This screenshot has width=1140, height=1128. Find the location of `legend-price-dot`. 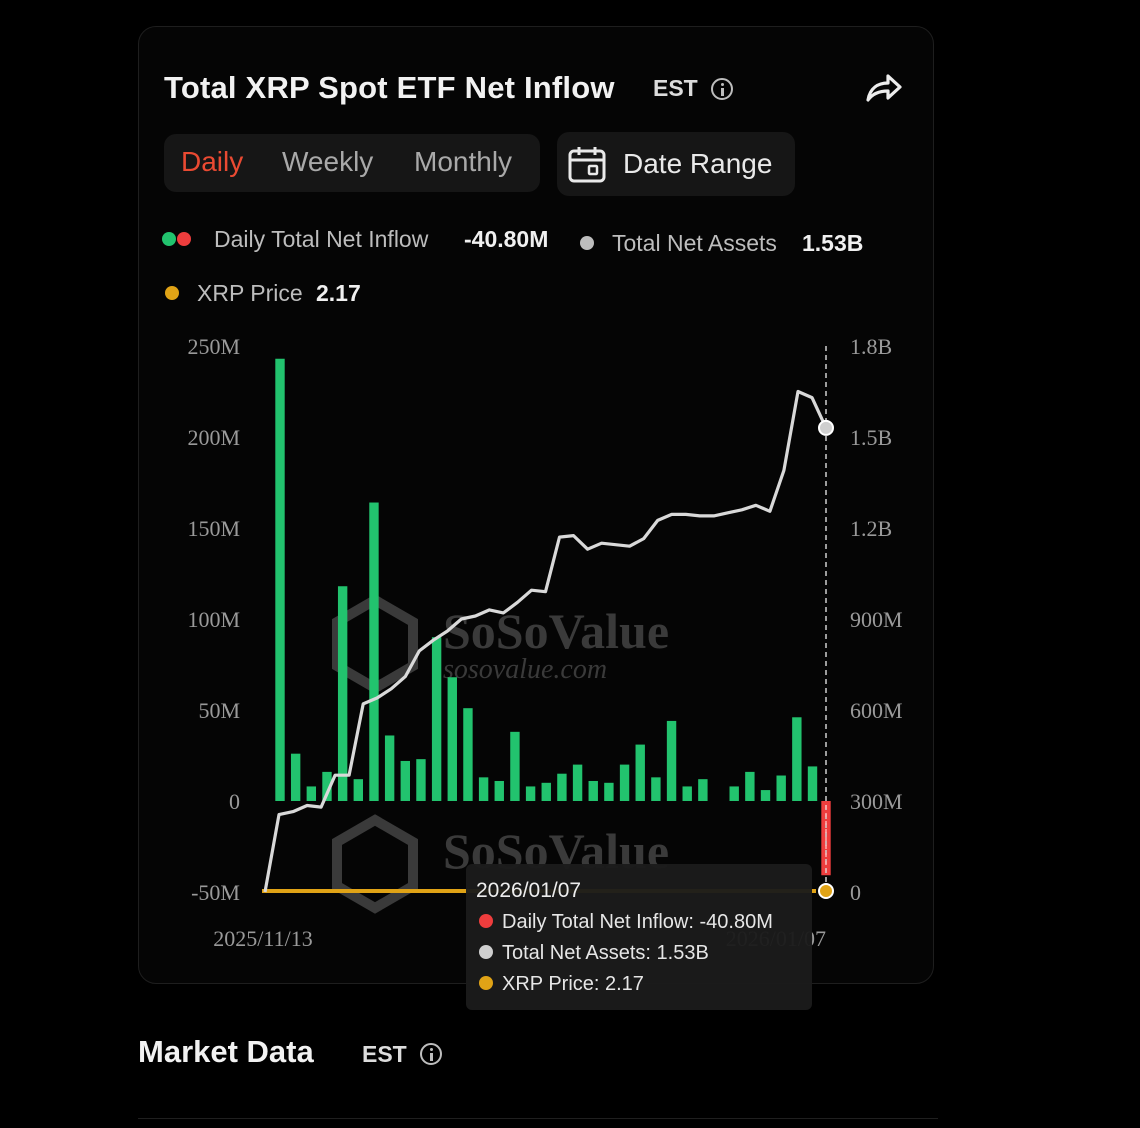

legend-price-dot is located at coordinates (172, 293).